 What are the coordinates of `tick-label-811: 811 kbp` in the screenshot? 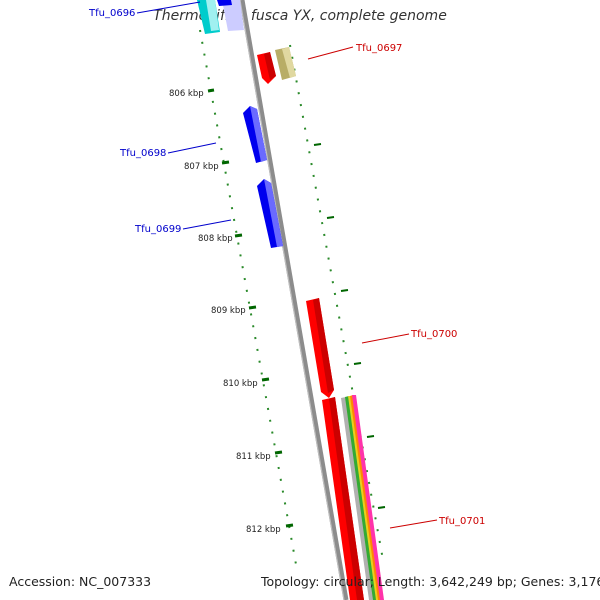 It's located at (253, 457).